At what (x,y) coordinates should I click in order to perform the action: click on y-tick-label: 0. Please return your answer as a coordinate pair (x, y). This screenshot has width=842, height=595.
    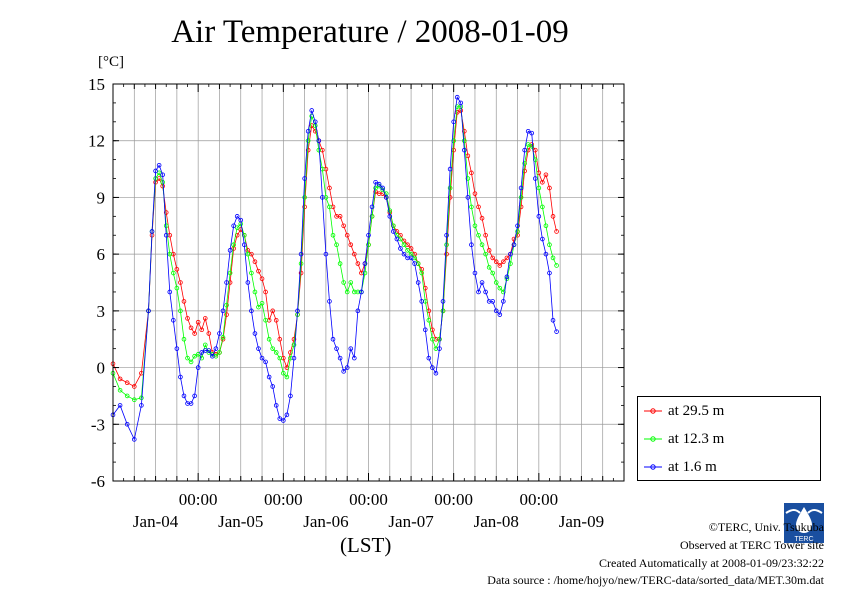
    Looking at the image, I should click on (101, 368).